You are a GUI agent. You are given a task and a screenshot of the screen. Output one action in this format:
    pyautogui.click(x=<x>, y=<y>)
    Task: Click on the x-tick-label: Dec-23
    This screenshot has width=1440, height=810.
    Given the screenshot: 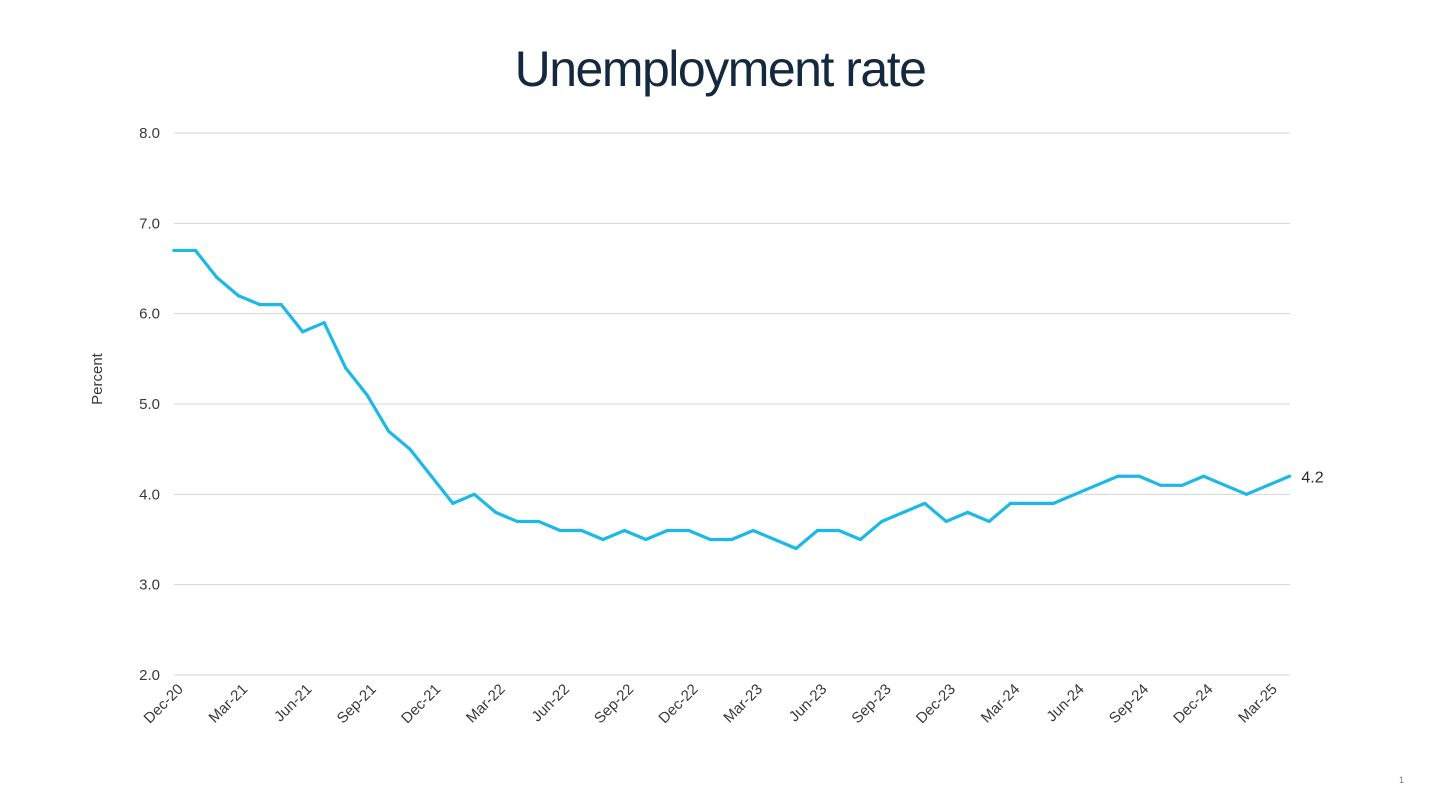 What is the action you would take?
    pyautogui.click(x=936, y=704)
    